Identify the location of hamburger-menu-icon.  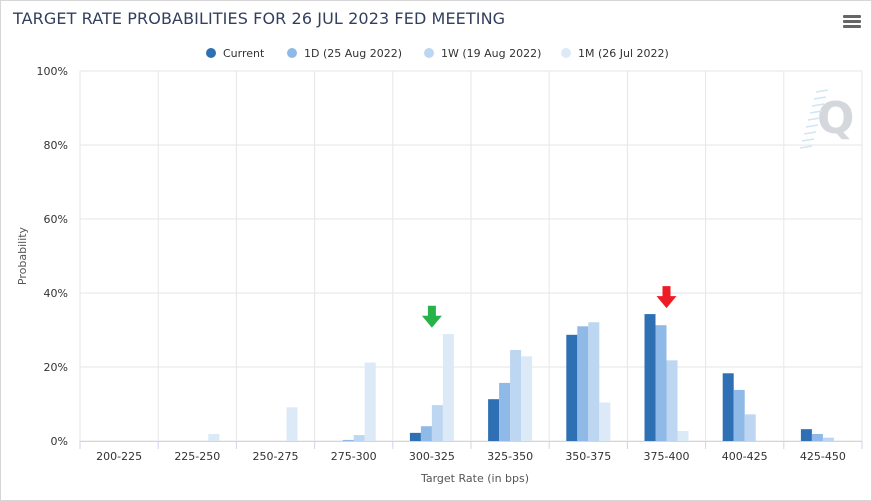
(852, 23).